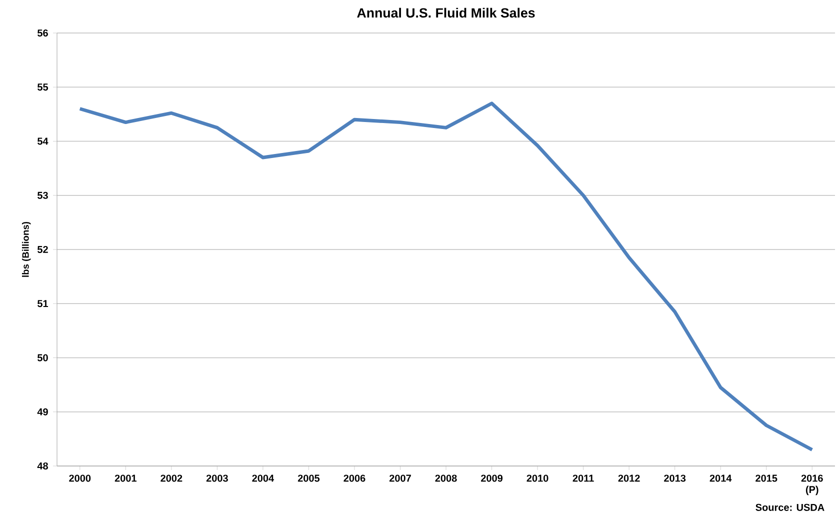 This screenshot has width=839, height=517. I want to click on source-note: Source: USDA, so click(790, 507).